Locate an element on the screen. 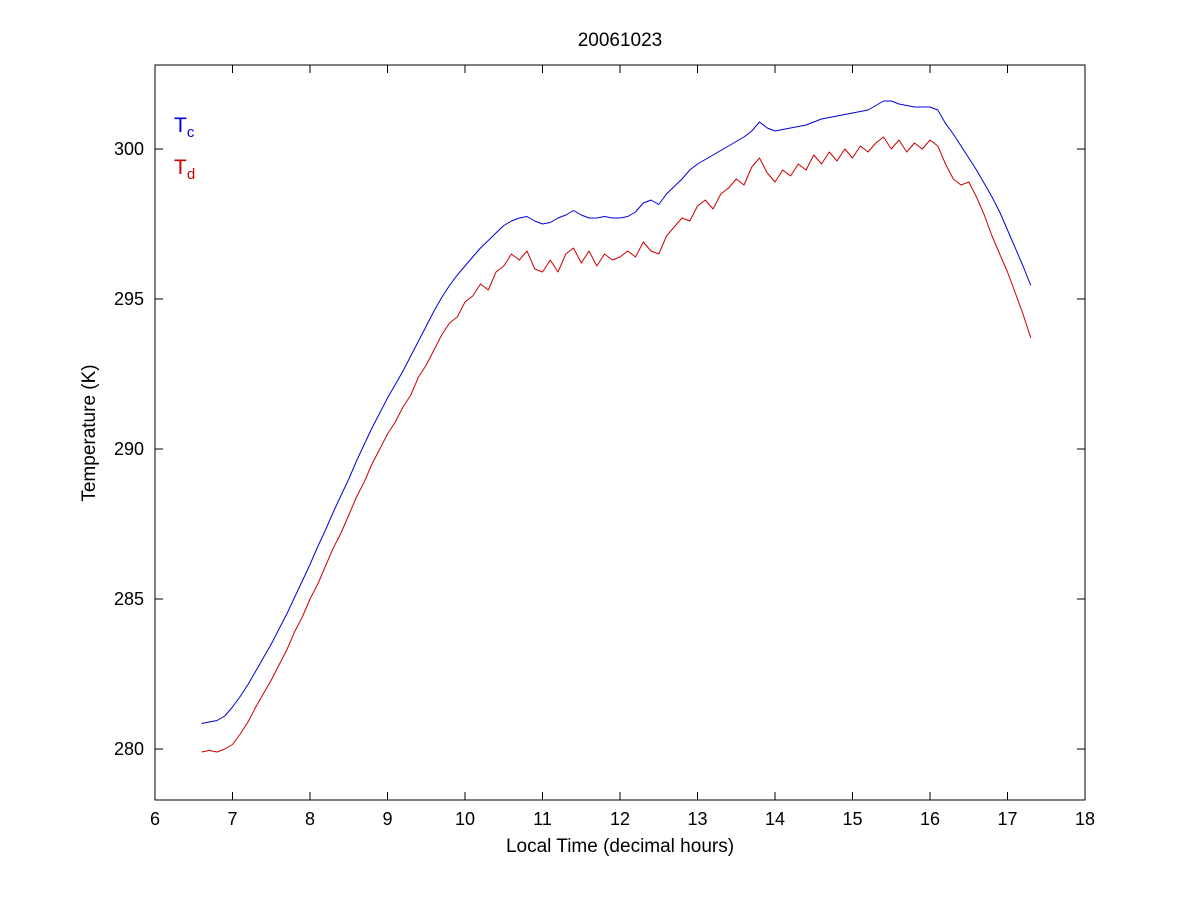  x-tick-label: 11 is located at coordinates (542, 819).